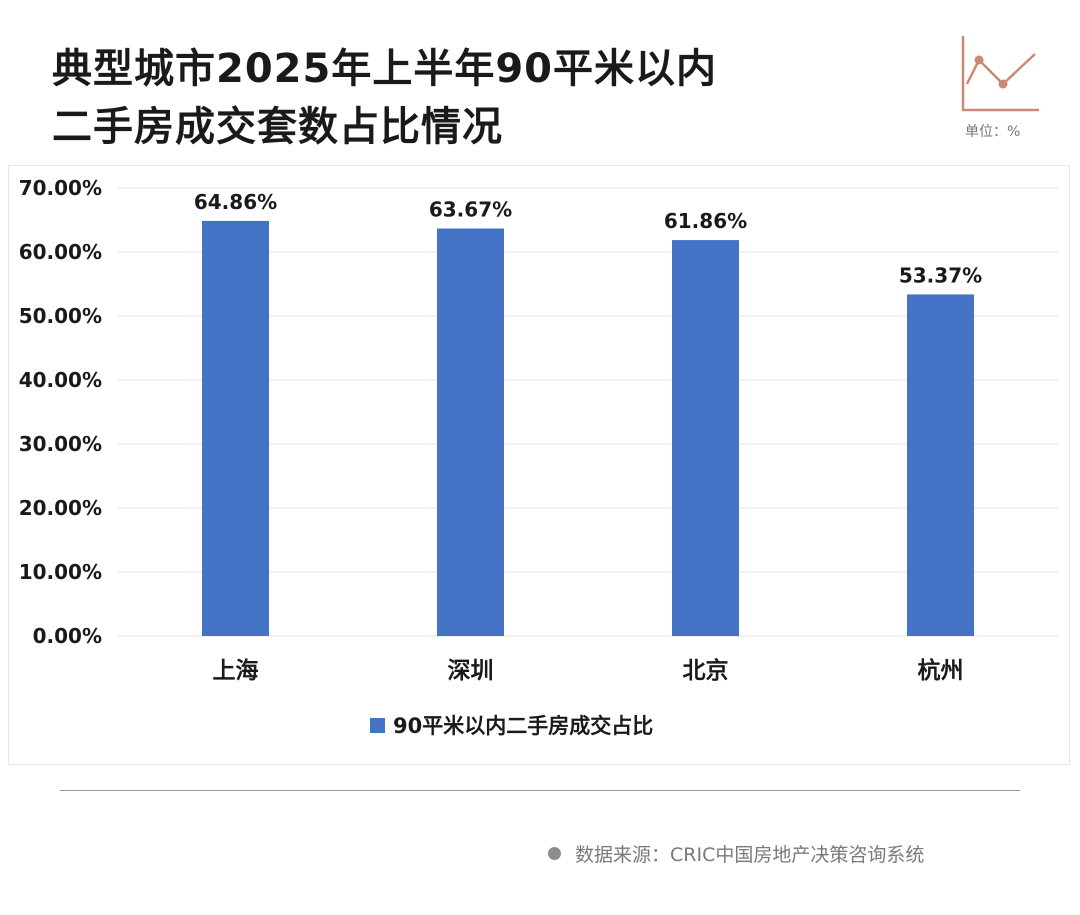 The height and width of the screenshot is (915, 1080). Describe the element at coordinates (993, 132) in the screenshot. I see `unit-label: 单位：%` at that location.